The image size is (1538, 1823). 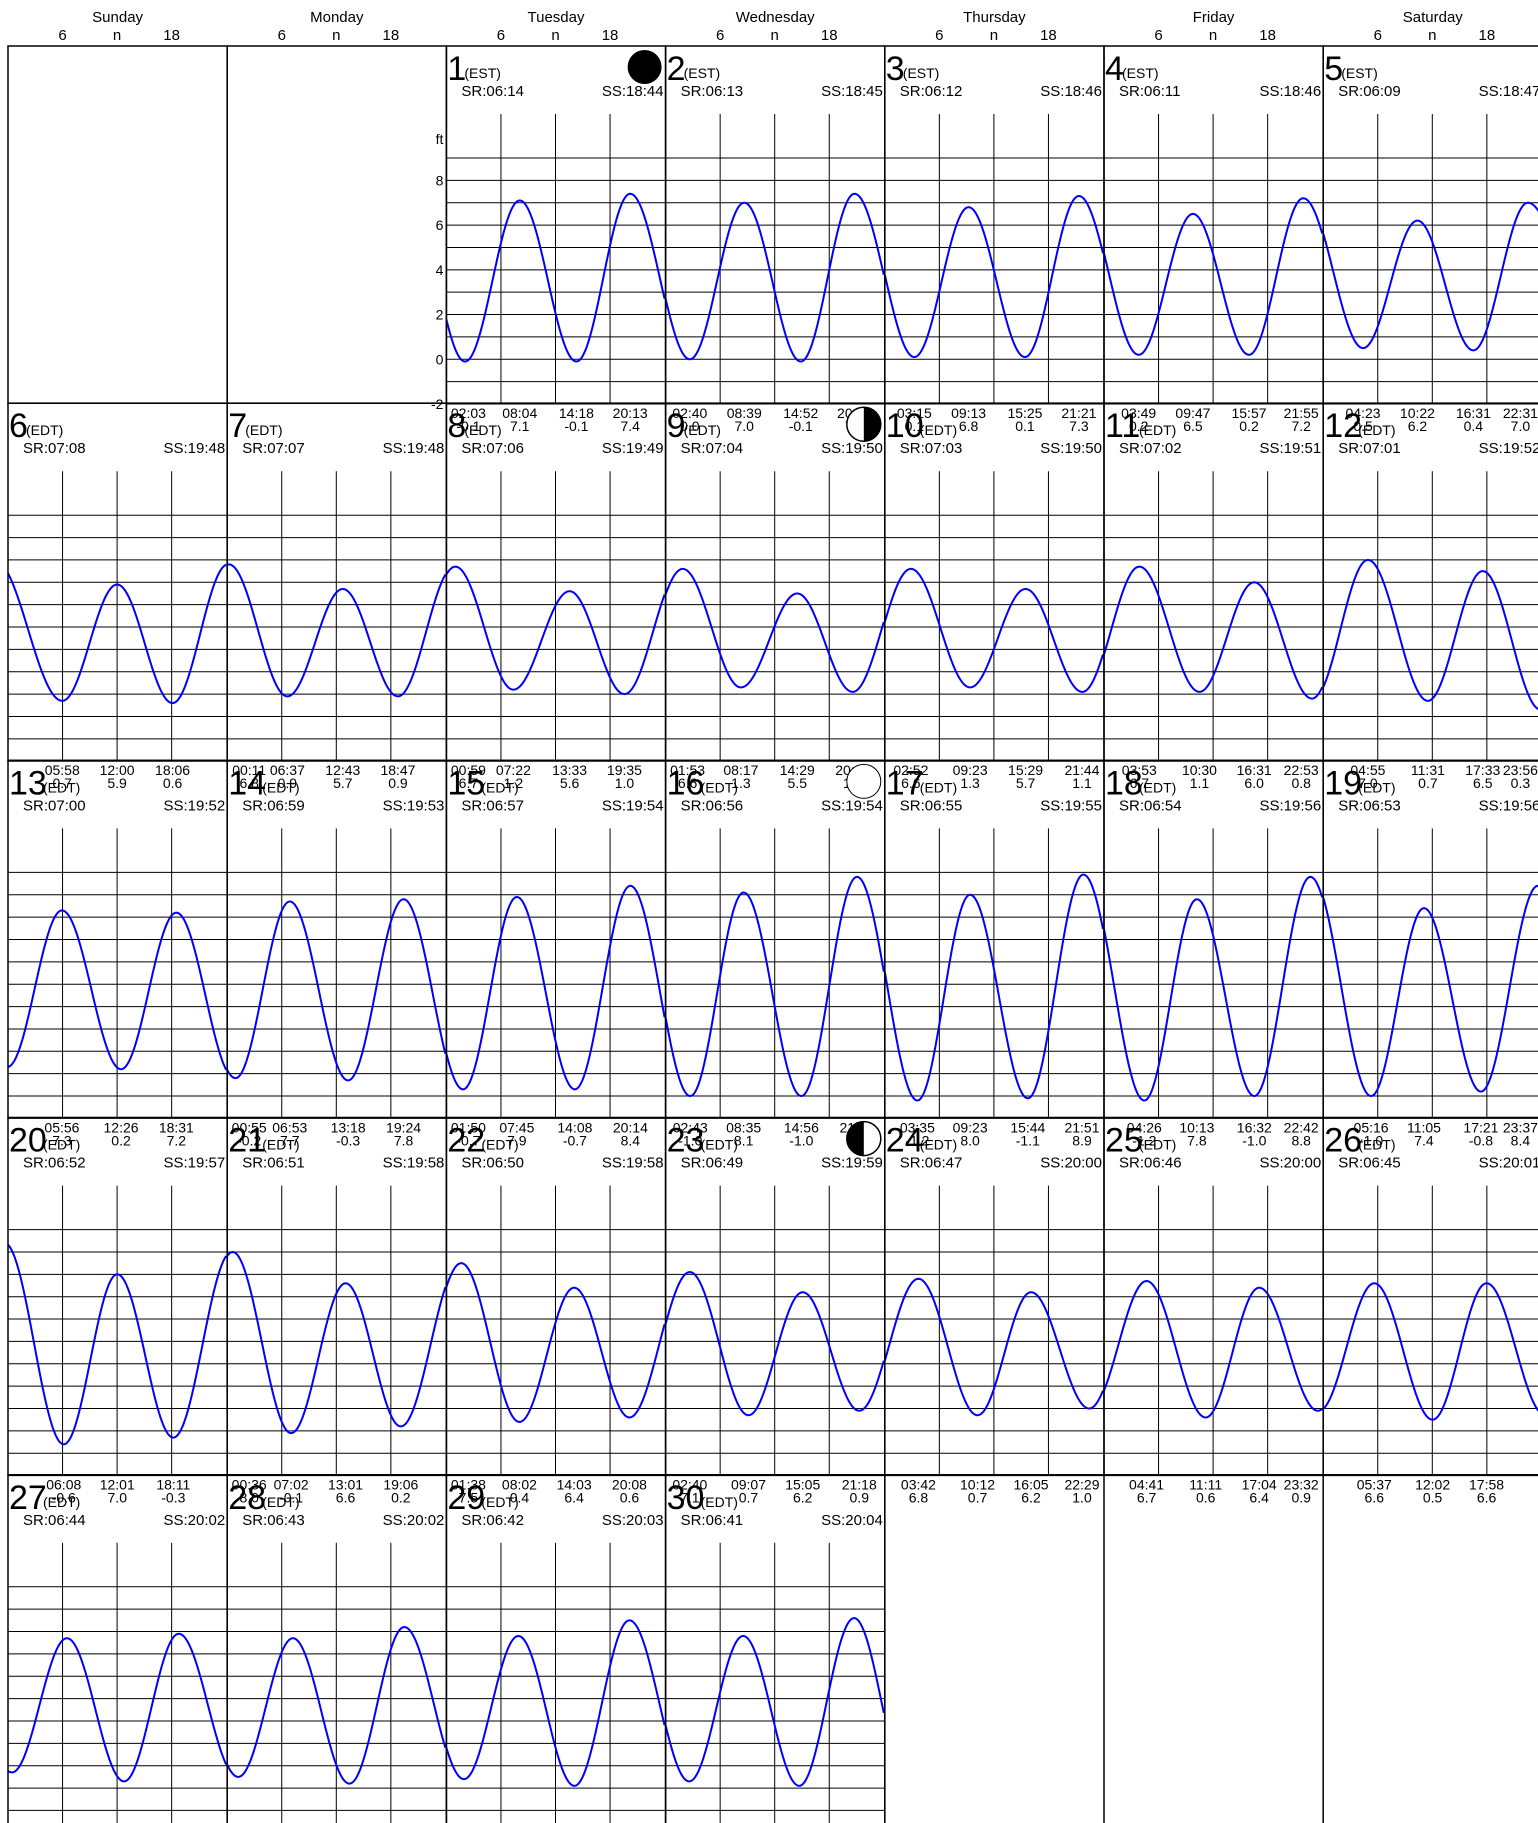 I want to click on tide-time-label: 12:43, so click(x=342, y=770).